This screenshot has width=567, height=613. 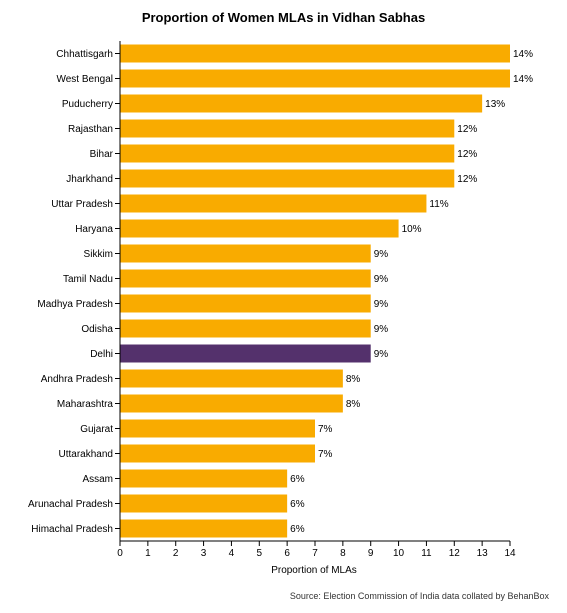 I want to click on x-tick-label: 3, so click(x=204, y=553).